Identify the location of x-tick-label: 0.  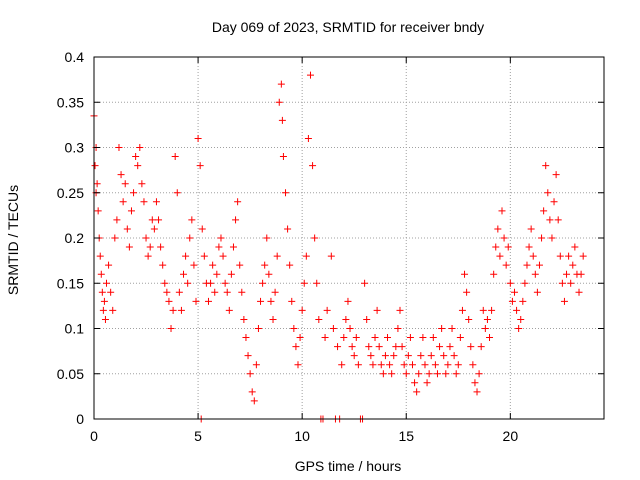
(94, 436).